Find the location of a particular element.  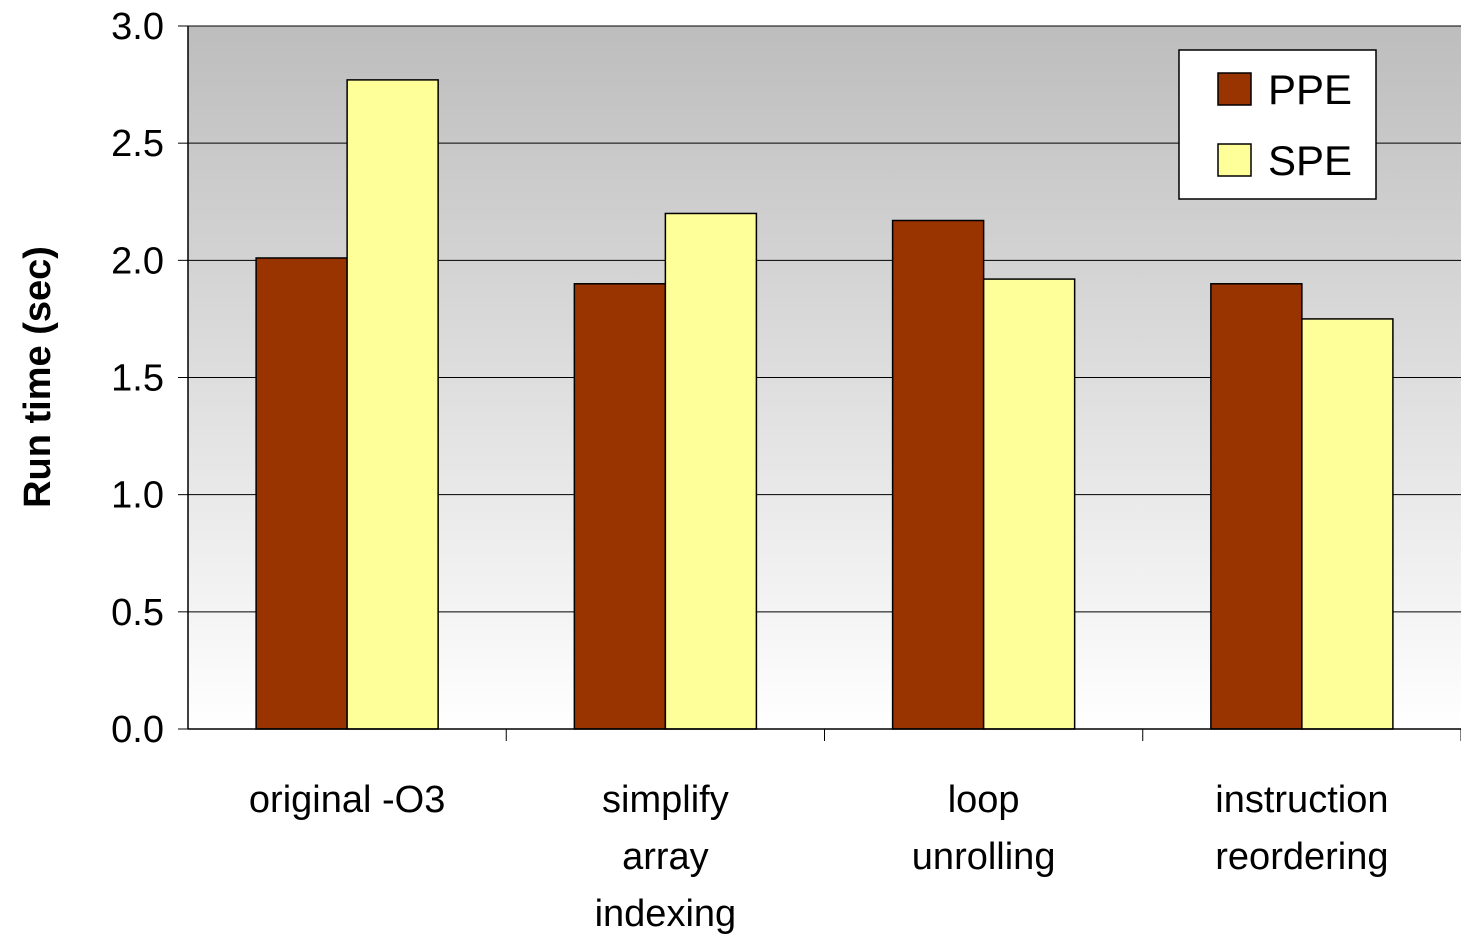

category-label-line: loop is located at coordinates (984, 800).